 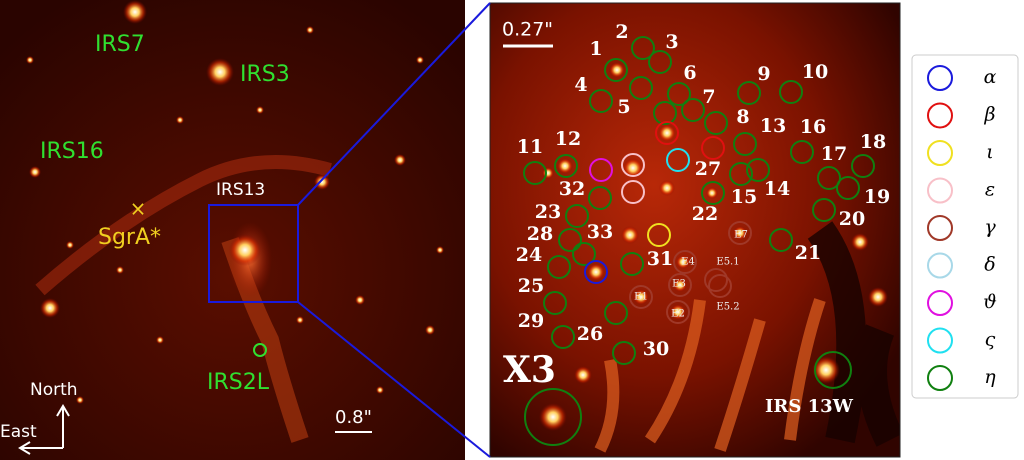 I want to click on zoom-box, so click(x=253, y=253).